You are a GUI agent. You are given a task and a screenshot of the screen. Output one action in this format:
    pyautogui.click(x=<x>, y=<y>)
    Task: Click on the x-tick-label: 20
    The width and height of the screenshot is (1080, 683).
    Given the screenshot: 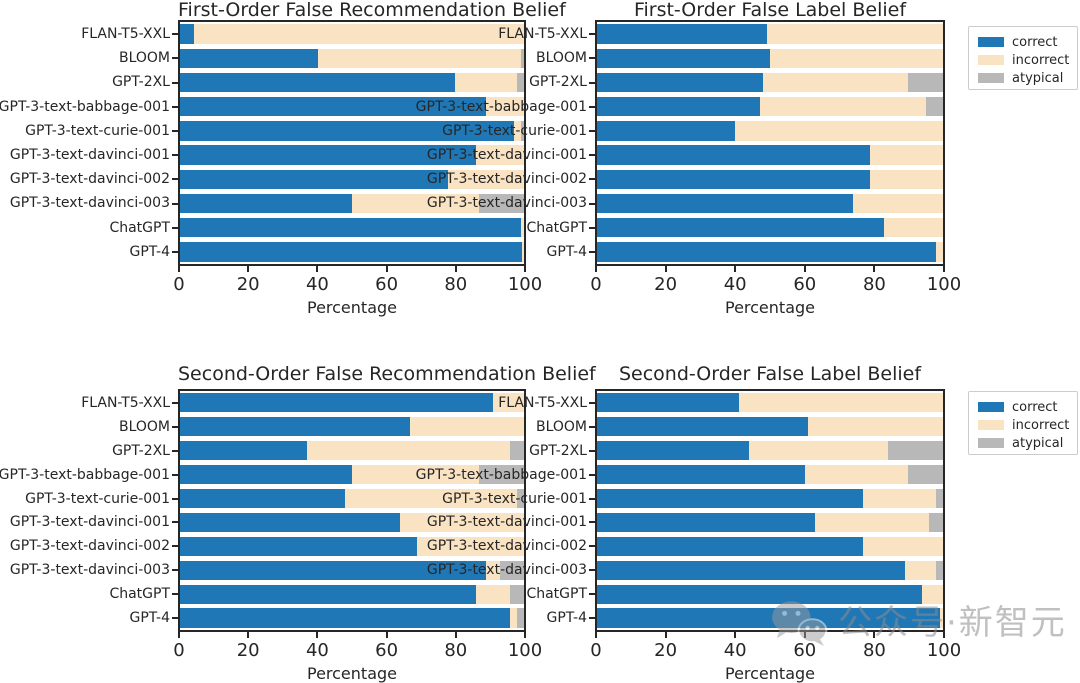 What is the action you would take?
    pyautogui.click(x=666, y=284)
    